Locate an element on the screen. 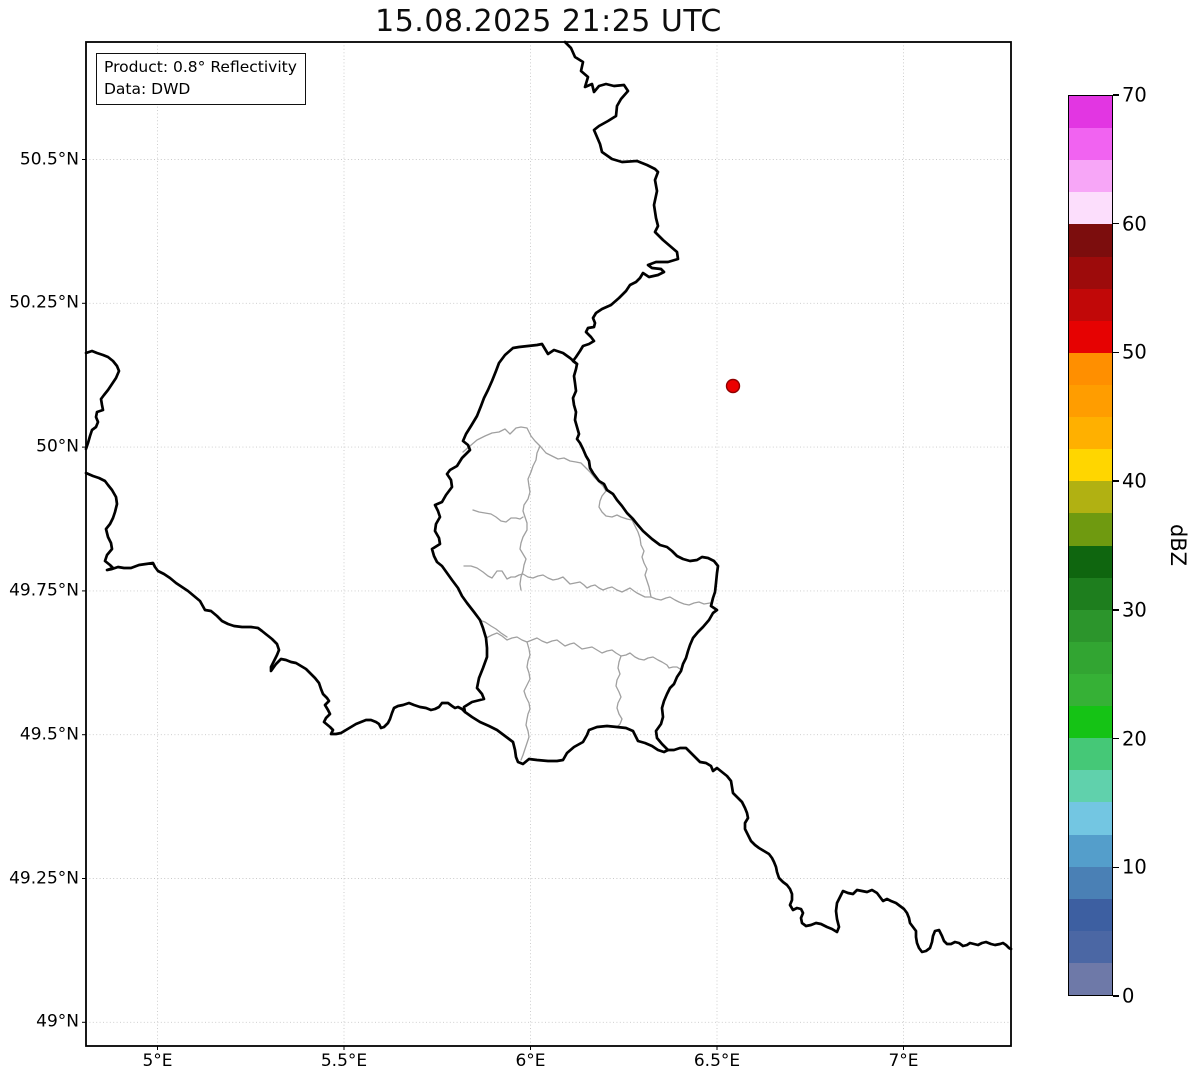 This screenshot has width=1202, height=1081. colorbar-tick-label: 60 is located at coordinates (1134, 224).